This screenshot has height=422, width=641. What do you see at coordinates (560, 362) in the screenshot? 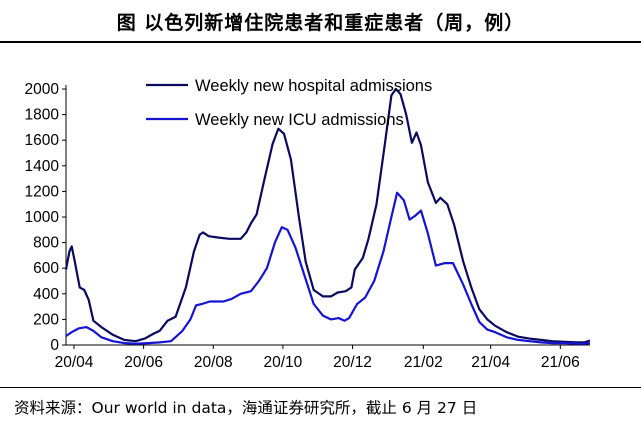
I see `x-tick-label: 21/06` at bounding box center [560, 362].